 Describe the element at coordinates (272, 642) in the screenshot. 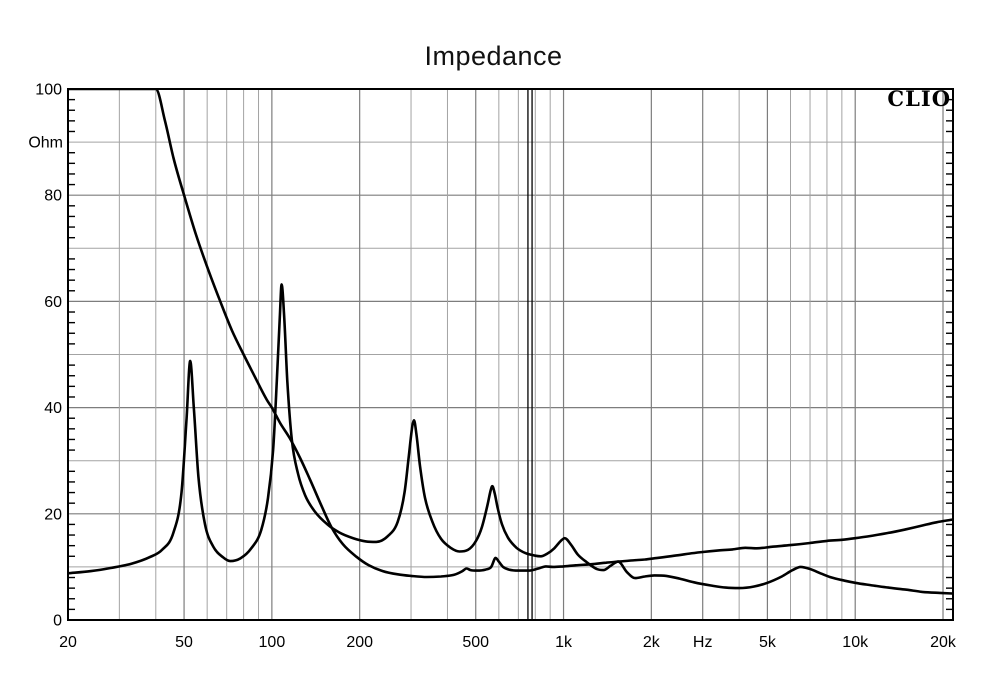

I see `x-tick-label: 100` at that location.